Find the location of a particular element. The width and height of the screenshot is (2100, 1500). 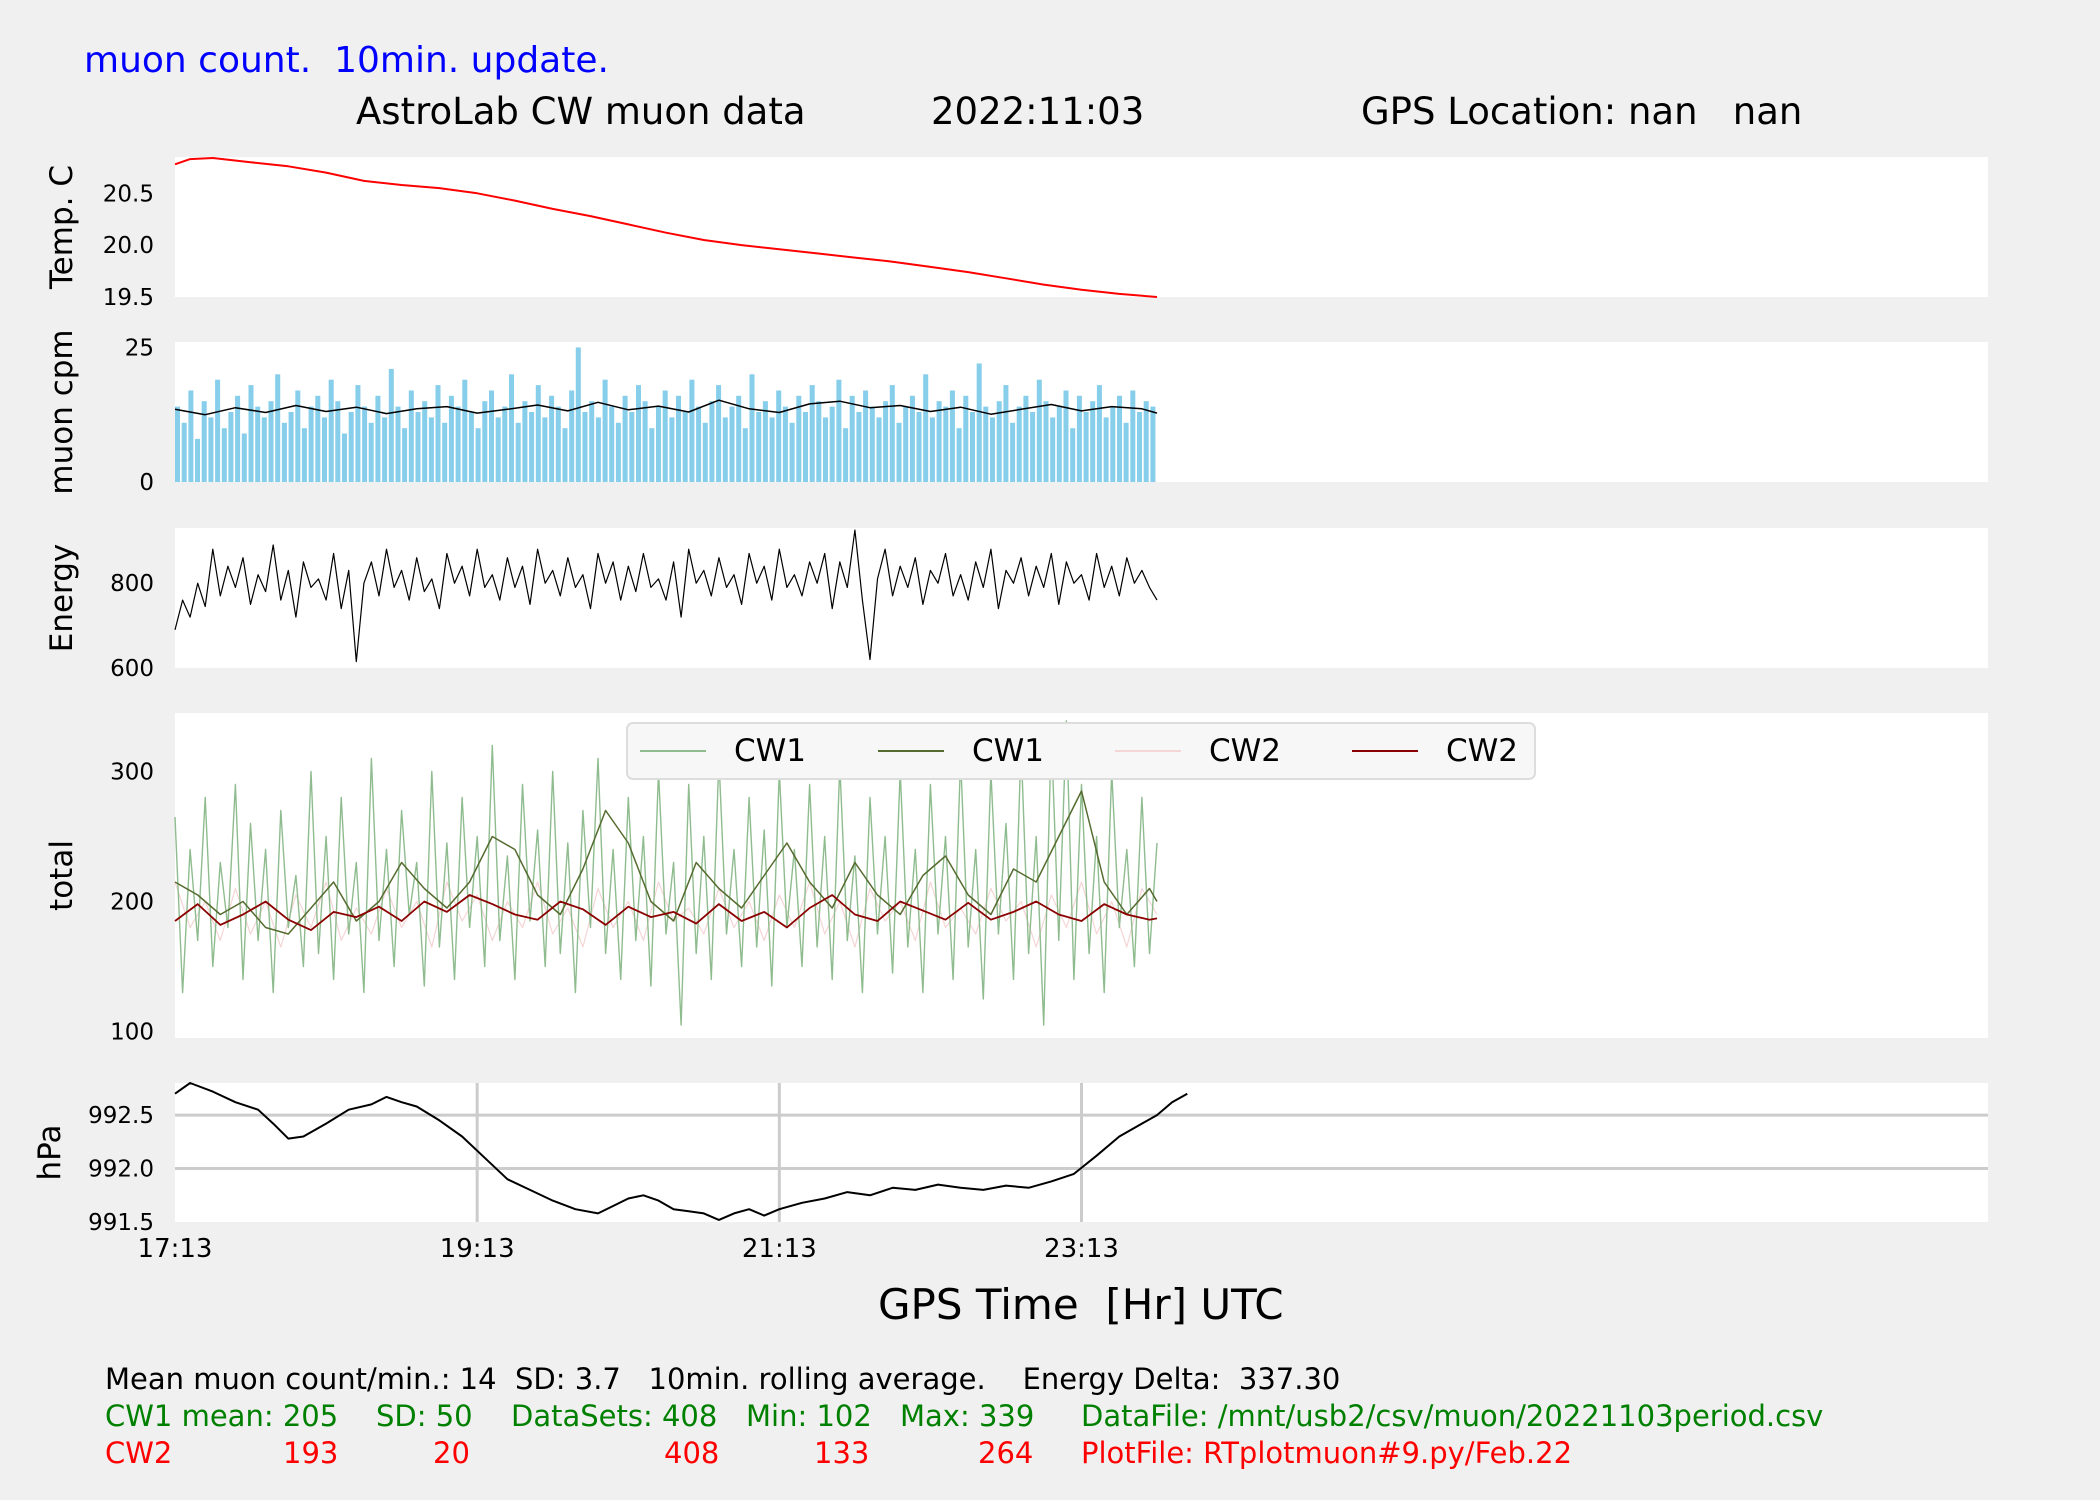

pressure-line is located at coordinates (681, 1151).